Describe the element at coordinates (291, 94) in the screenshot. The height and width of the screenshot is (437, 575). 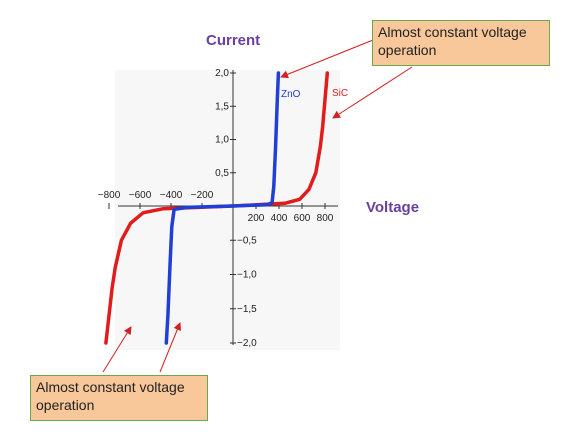
I see `series-label-zno: ZnO` at that location.